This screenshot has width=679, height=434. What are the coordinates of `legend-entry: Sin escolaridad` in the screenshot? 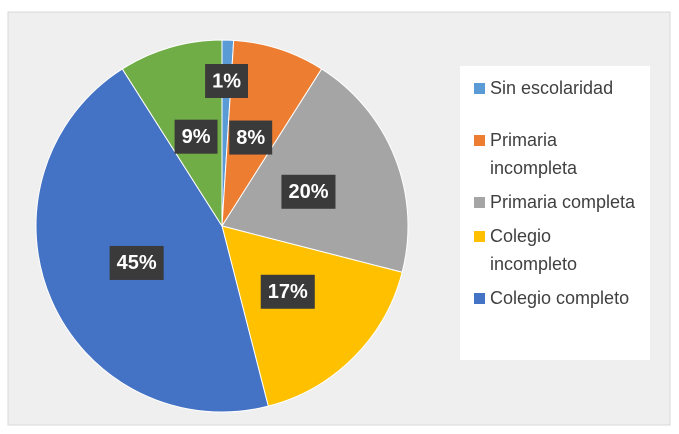 It's located at (550, 88).